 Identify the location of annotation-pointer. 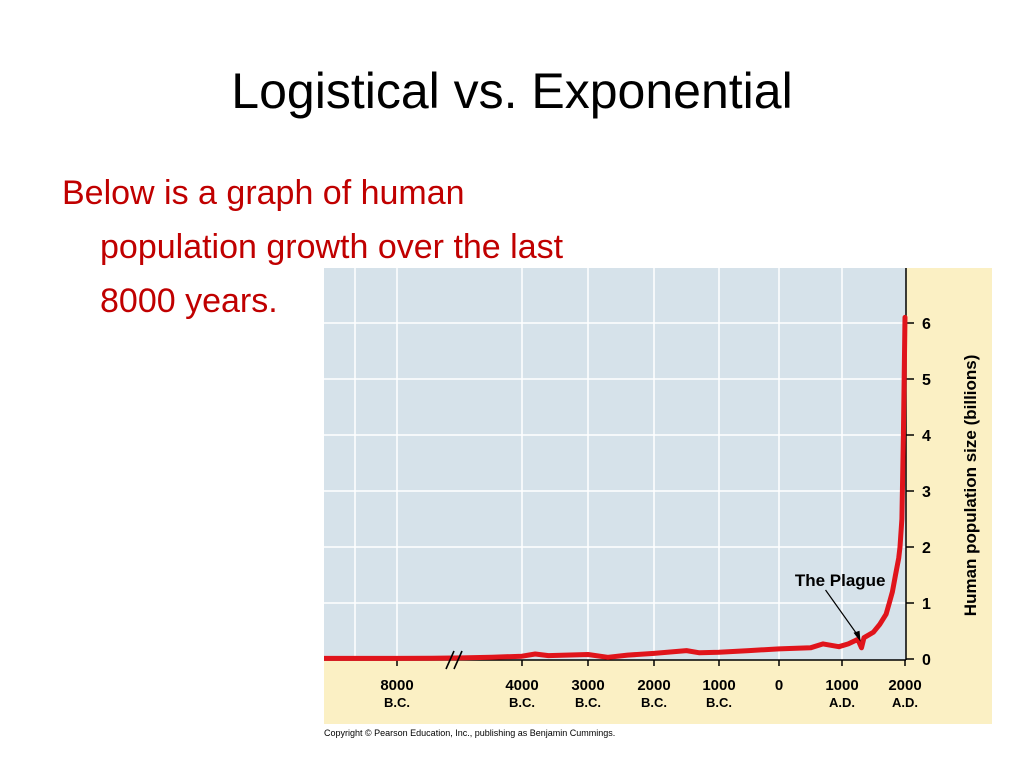
(843, 614).